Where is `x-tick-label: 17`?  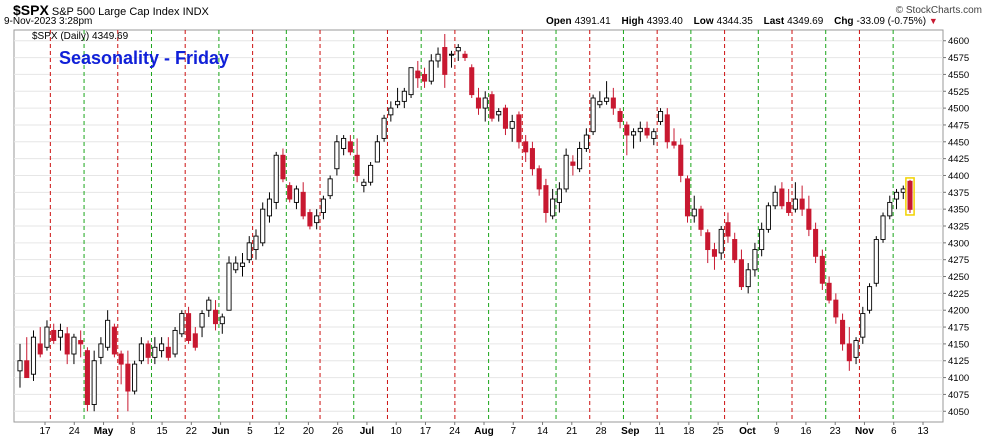
x-tick-label: 17 is located at coordinates (426, 431).